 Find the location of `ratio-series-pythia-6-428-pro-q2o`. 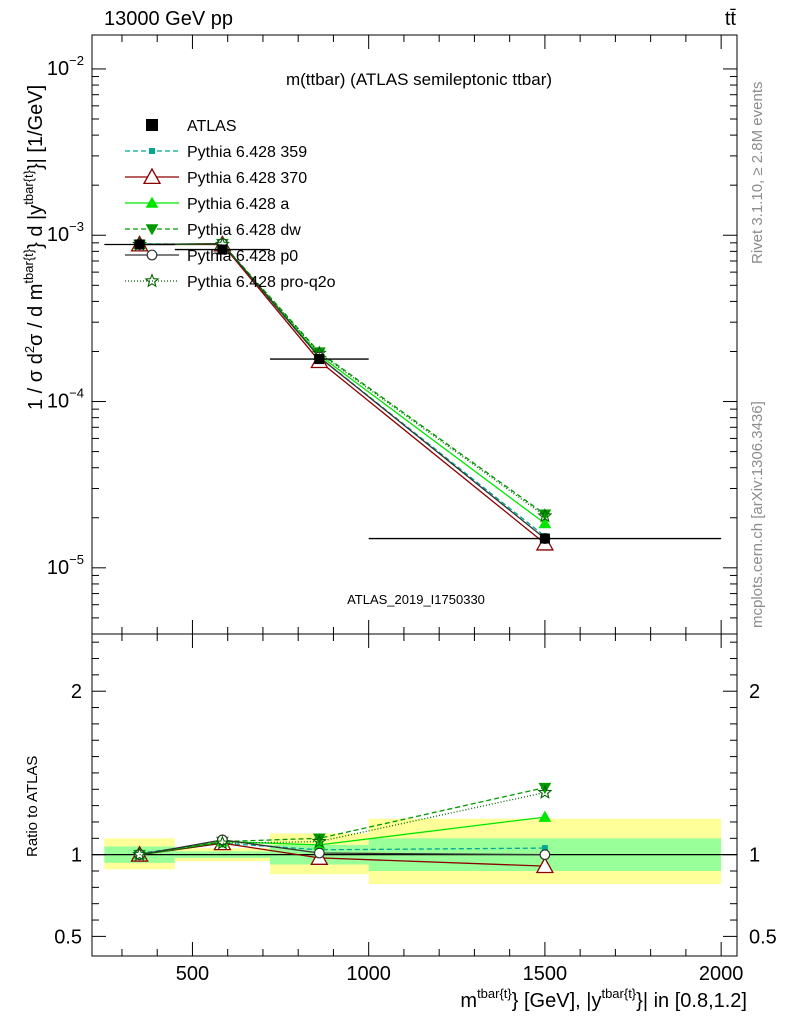

ratio-series-pythia-6-428-pro-q2o is located at coordinates (342, 822).